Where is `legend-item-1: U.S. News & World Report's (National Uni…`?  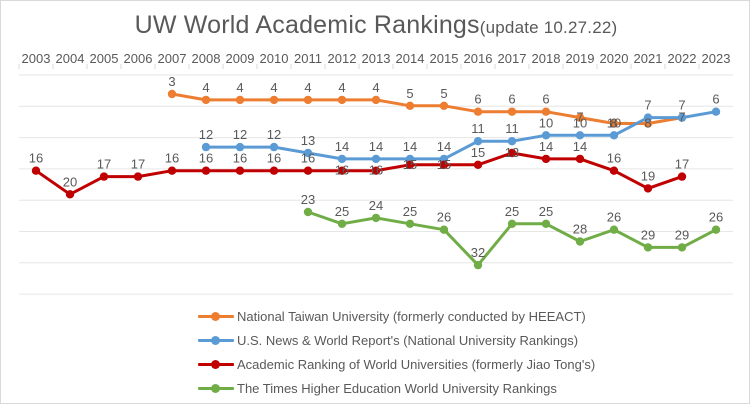 legend-item-1: U.S. News & World Report's (National Uni… is located at coordinates (375, 340).